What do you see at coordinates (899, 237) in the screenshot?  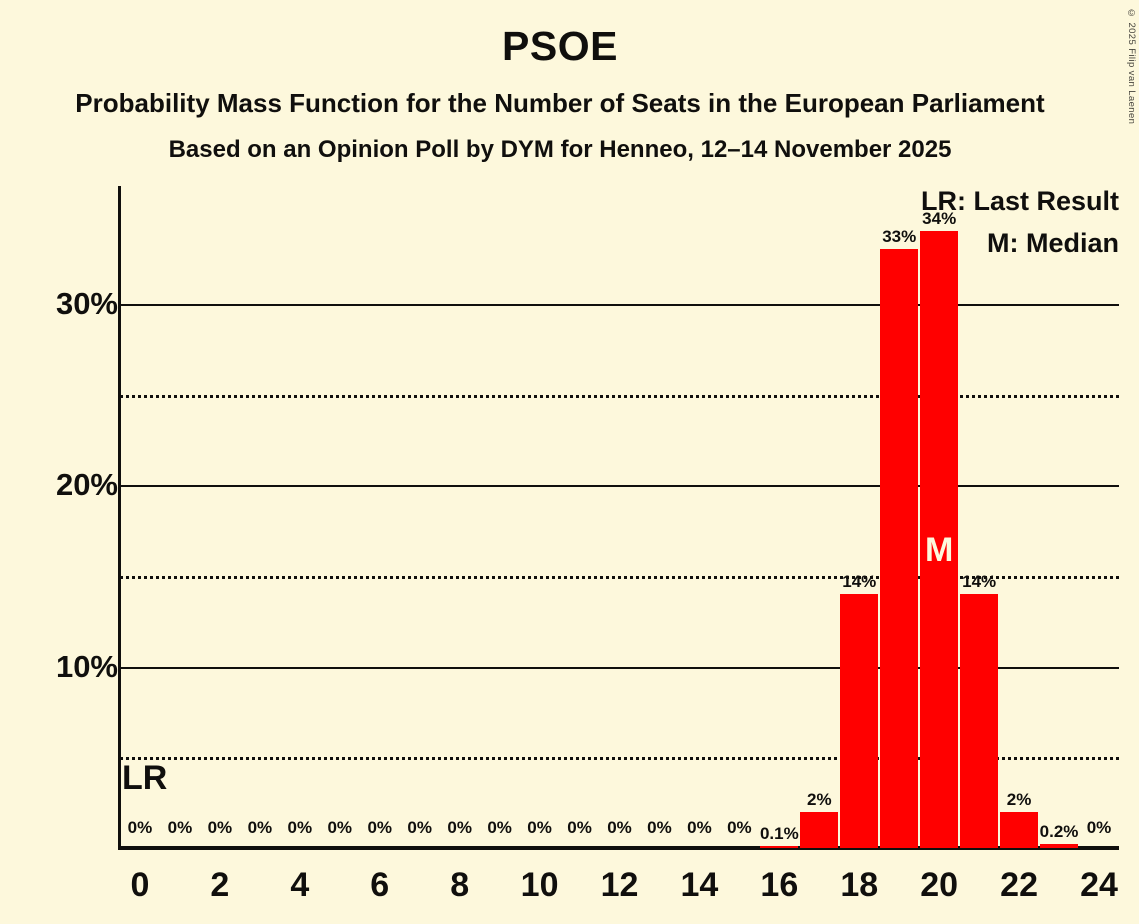 I see `bar-value-label: 33%` at bounding box center [899, 237].